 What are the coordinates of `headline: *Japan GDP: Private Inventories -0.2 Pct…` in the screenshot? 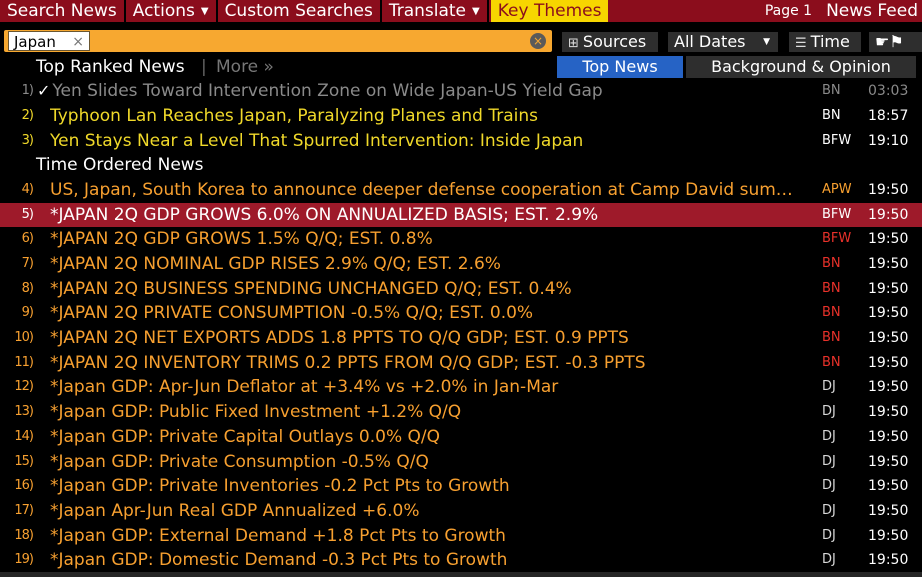 It's located at (280, 486).